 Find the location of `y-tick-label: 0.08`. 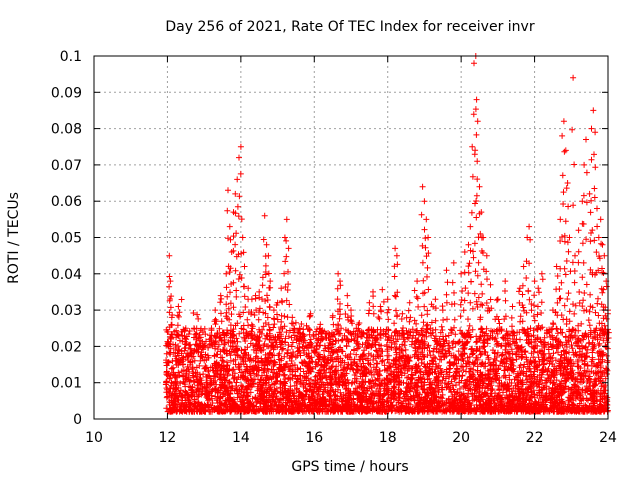

y-tick-label: 0.08 is located at coordinates (66, 130).